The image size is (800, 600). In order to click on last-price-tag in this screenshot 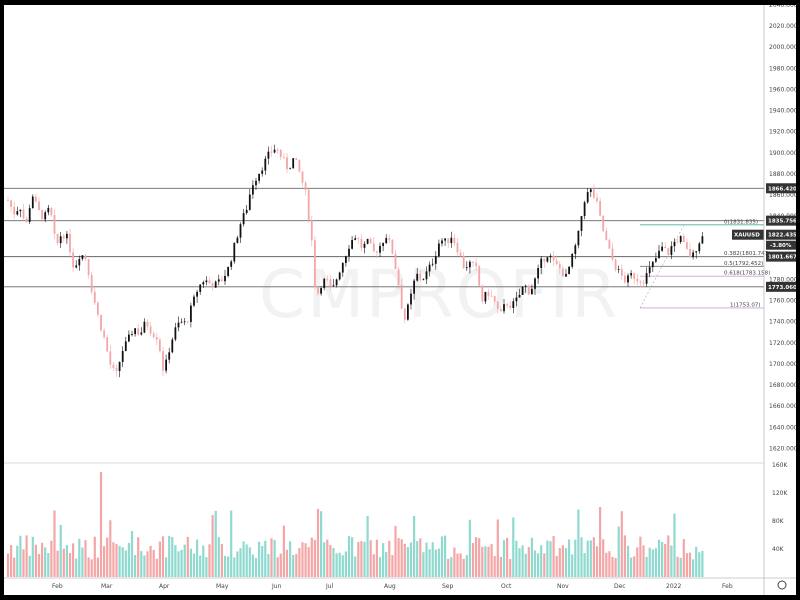, I will do `click(781, 234)`.